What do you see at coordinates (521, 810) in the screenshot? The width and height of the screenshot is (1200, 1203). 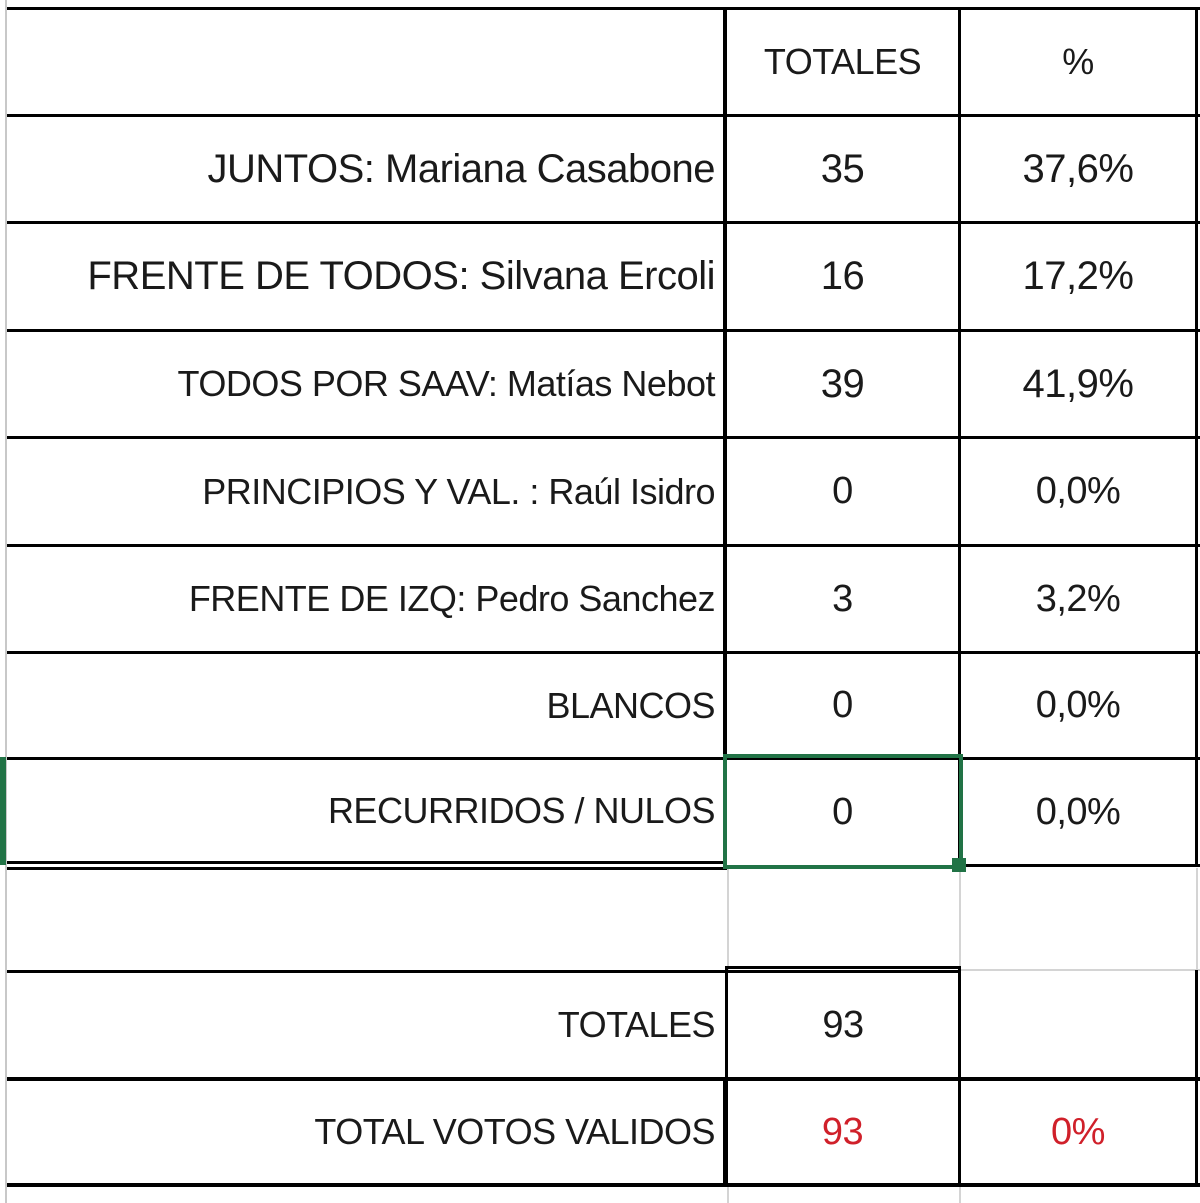 I see `row-label-recurridos-nulos: RECURRIDOS / NULOS` at bounding box center [521, 810].